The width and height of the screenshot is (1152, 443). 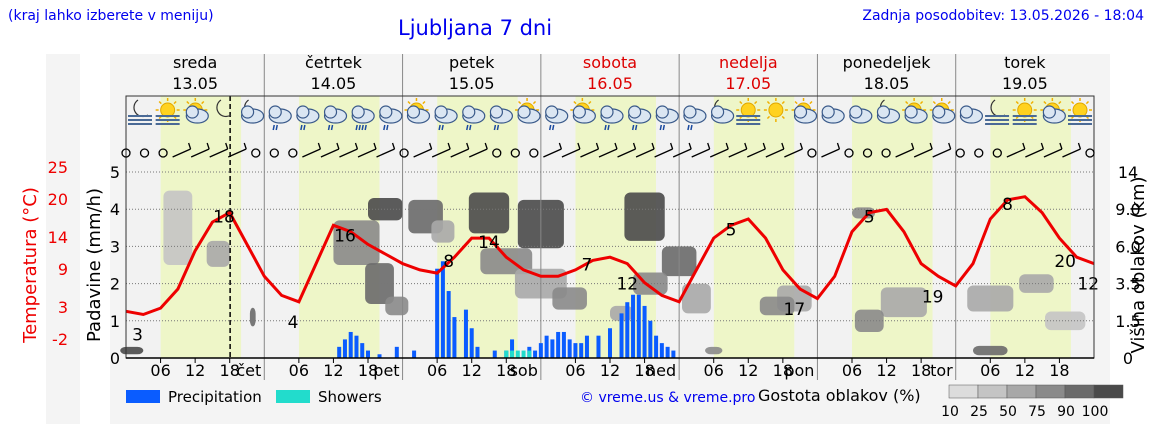 I want to click on precipitation-tick-label: 4, so click(x=115, y=209).